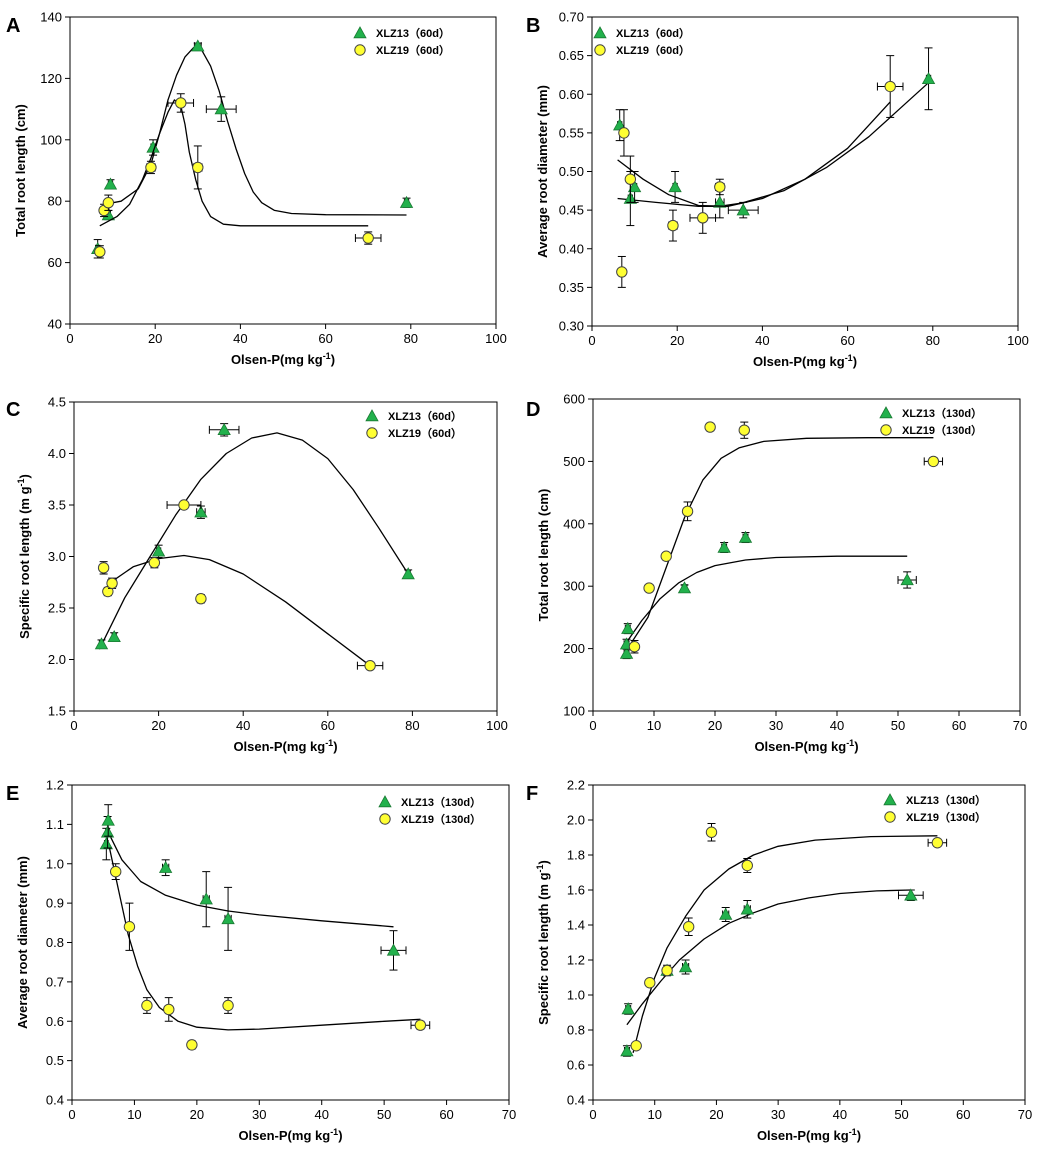 This screenshot has height=1166, width=1038. I want to click on y-tick-label: 1.5, so click(57, 711).